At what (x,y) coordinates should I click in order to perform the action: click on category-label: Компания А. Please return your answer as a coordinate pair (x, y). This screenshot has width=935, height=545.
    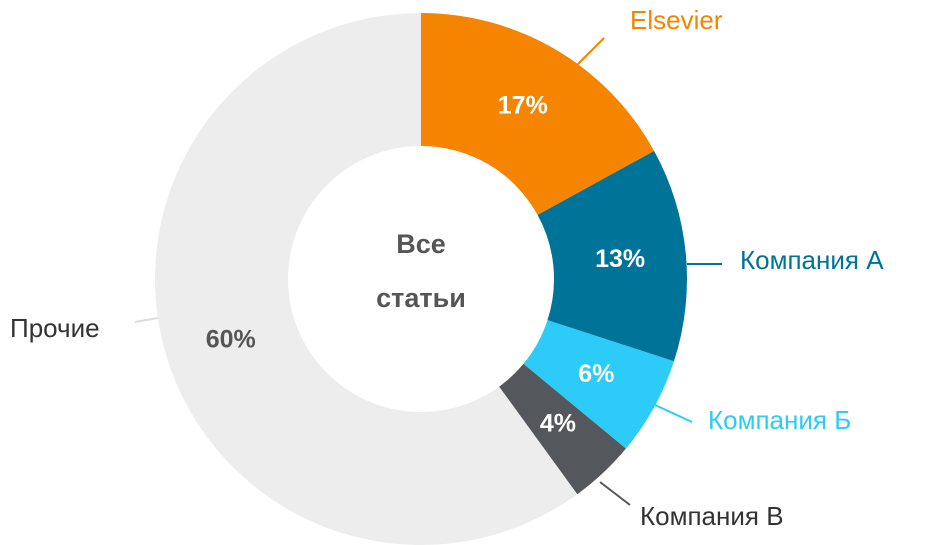
    Looking at the image, I should click on (812, 260).